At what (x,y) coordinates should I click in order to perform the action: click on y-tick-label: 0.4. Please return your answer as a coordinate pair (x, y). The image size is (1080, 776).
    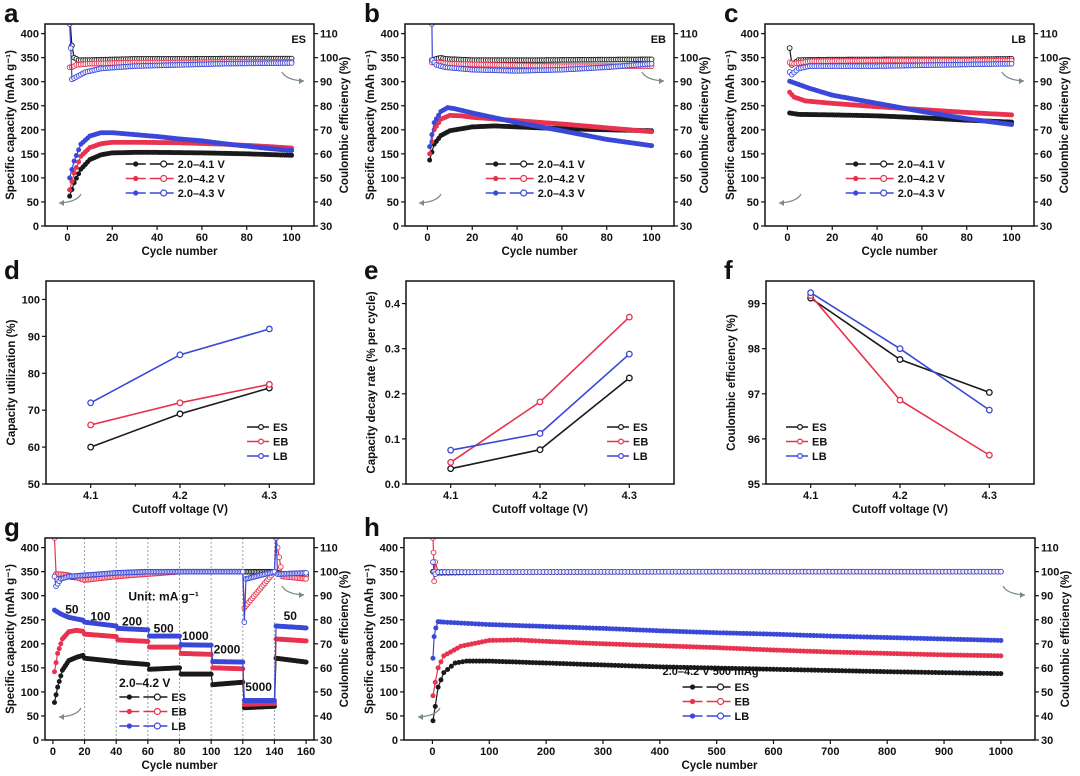
    Looking at the image, I should click on (393, 305).